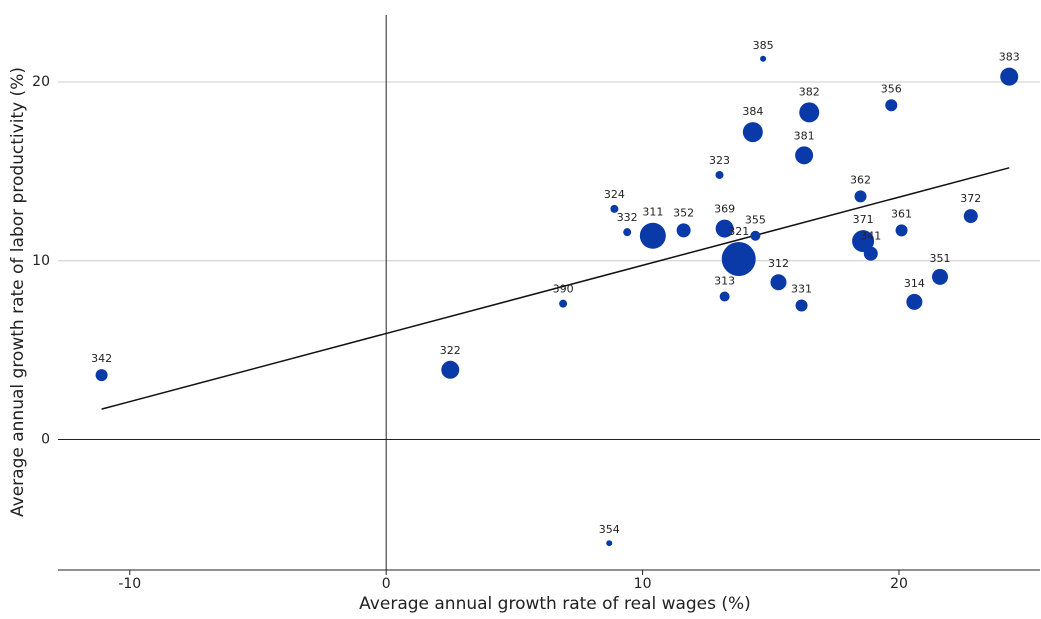 The height and width of the screenshot is (619, 1041). Describe the element at coordinates (940, 258) in the screenshot. I see `point-label: 351` at that location.